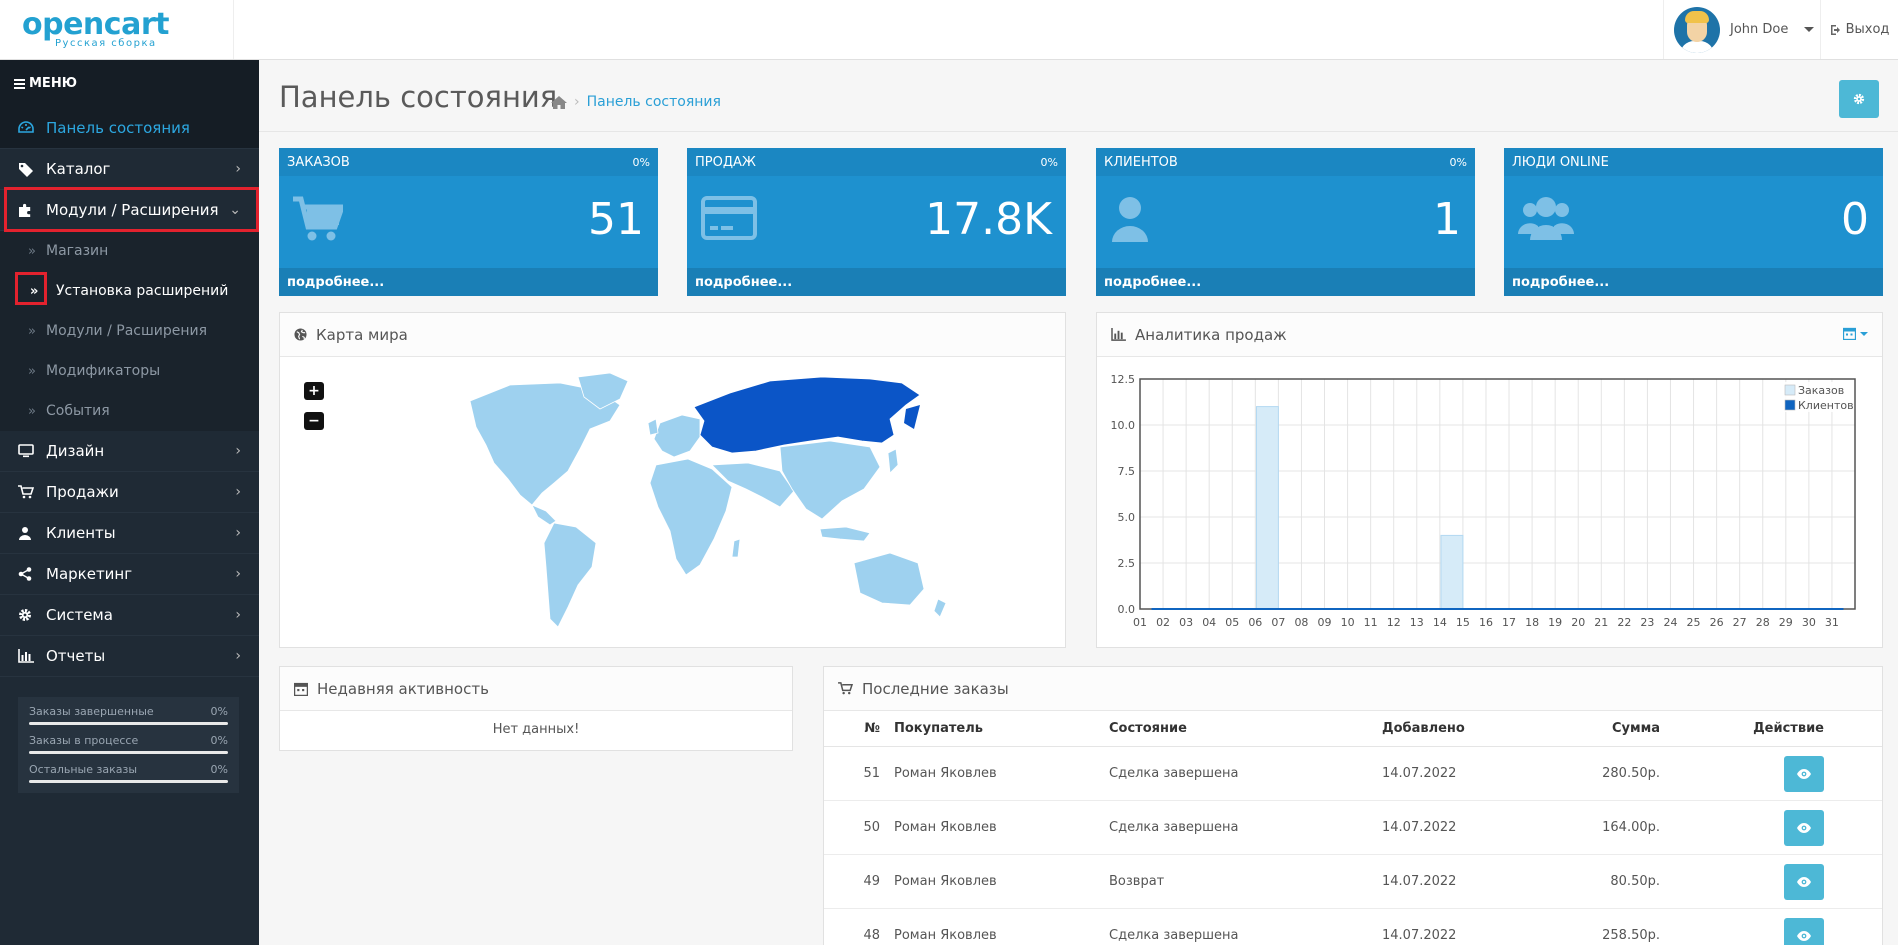 Image resolution: width=1898 pixels, height=945 pixels. Describe the element at coordinates (1788, 728) in the screenshot. I see `column-header-action: Действие` at that location.